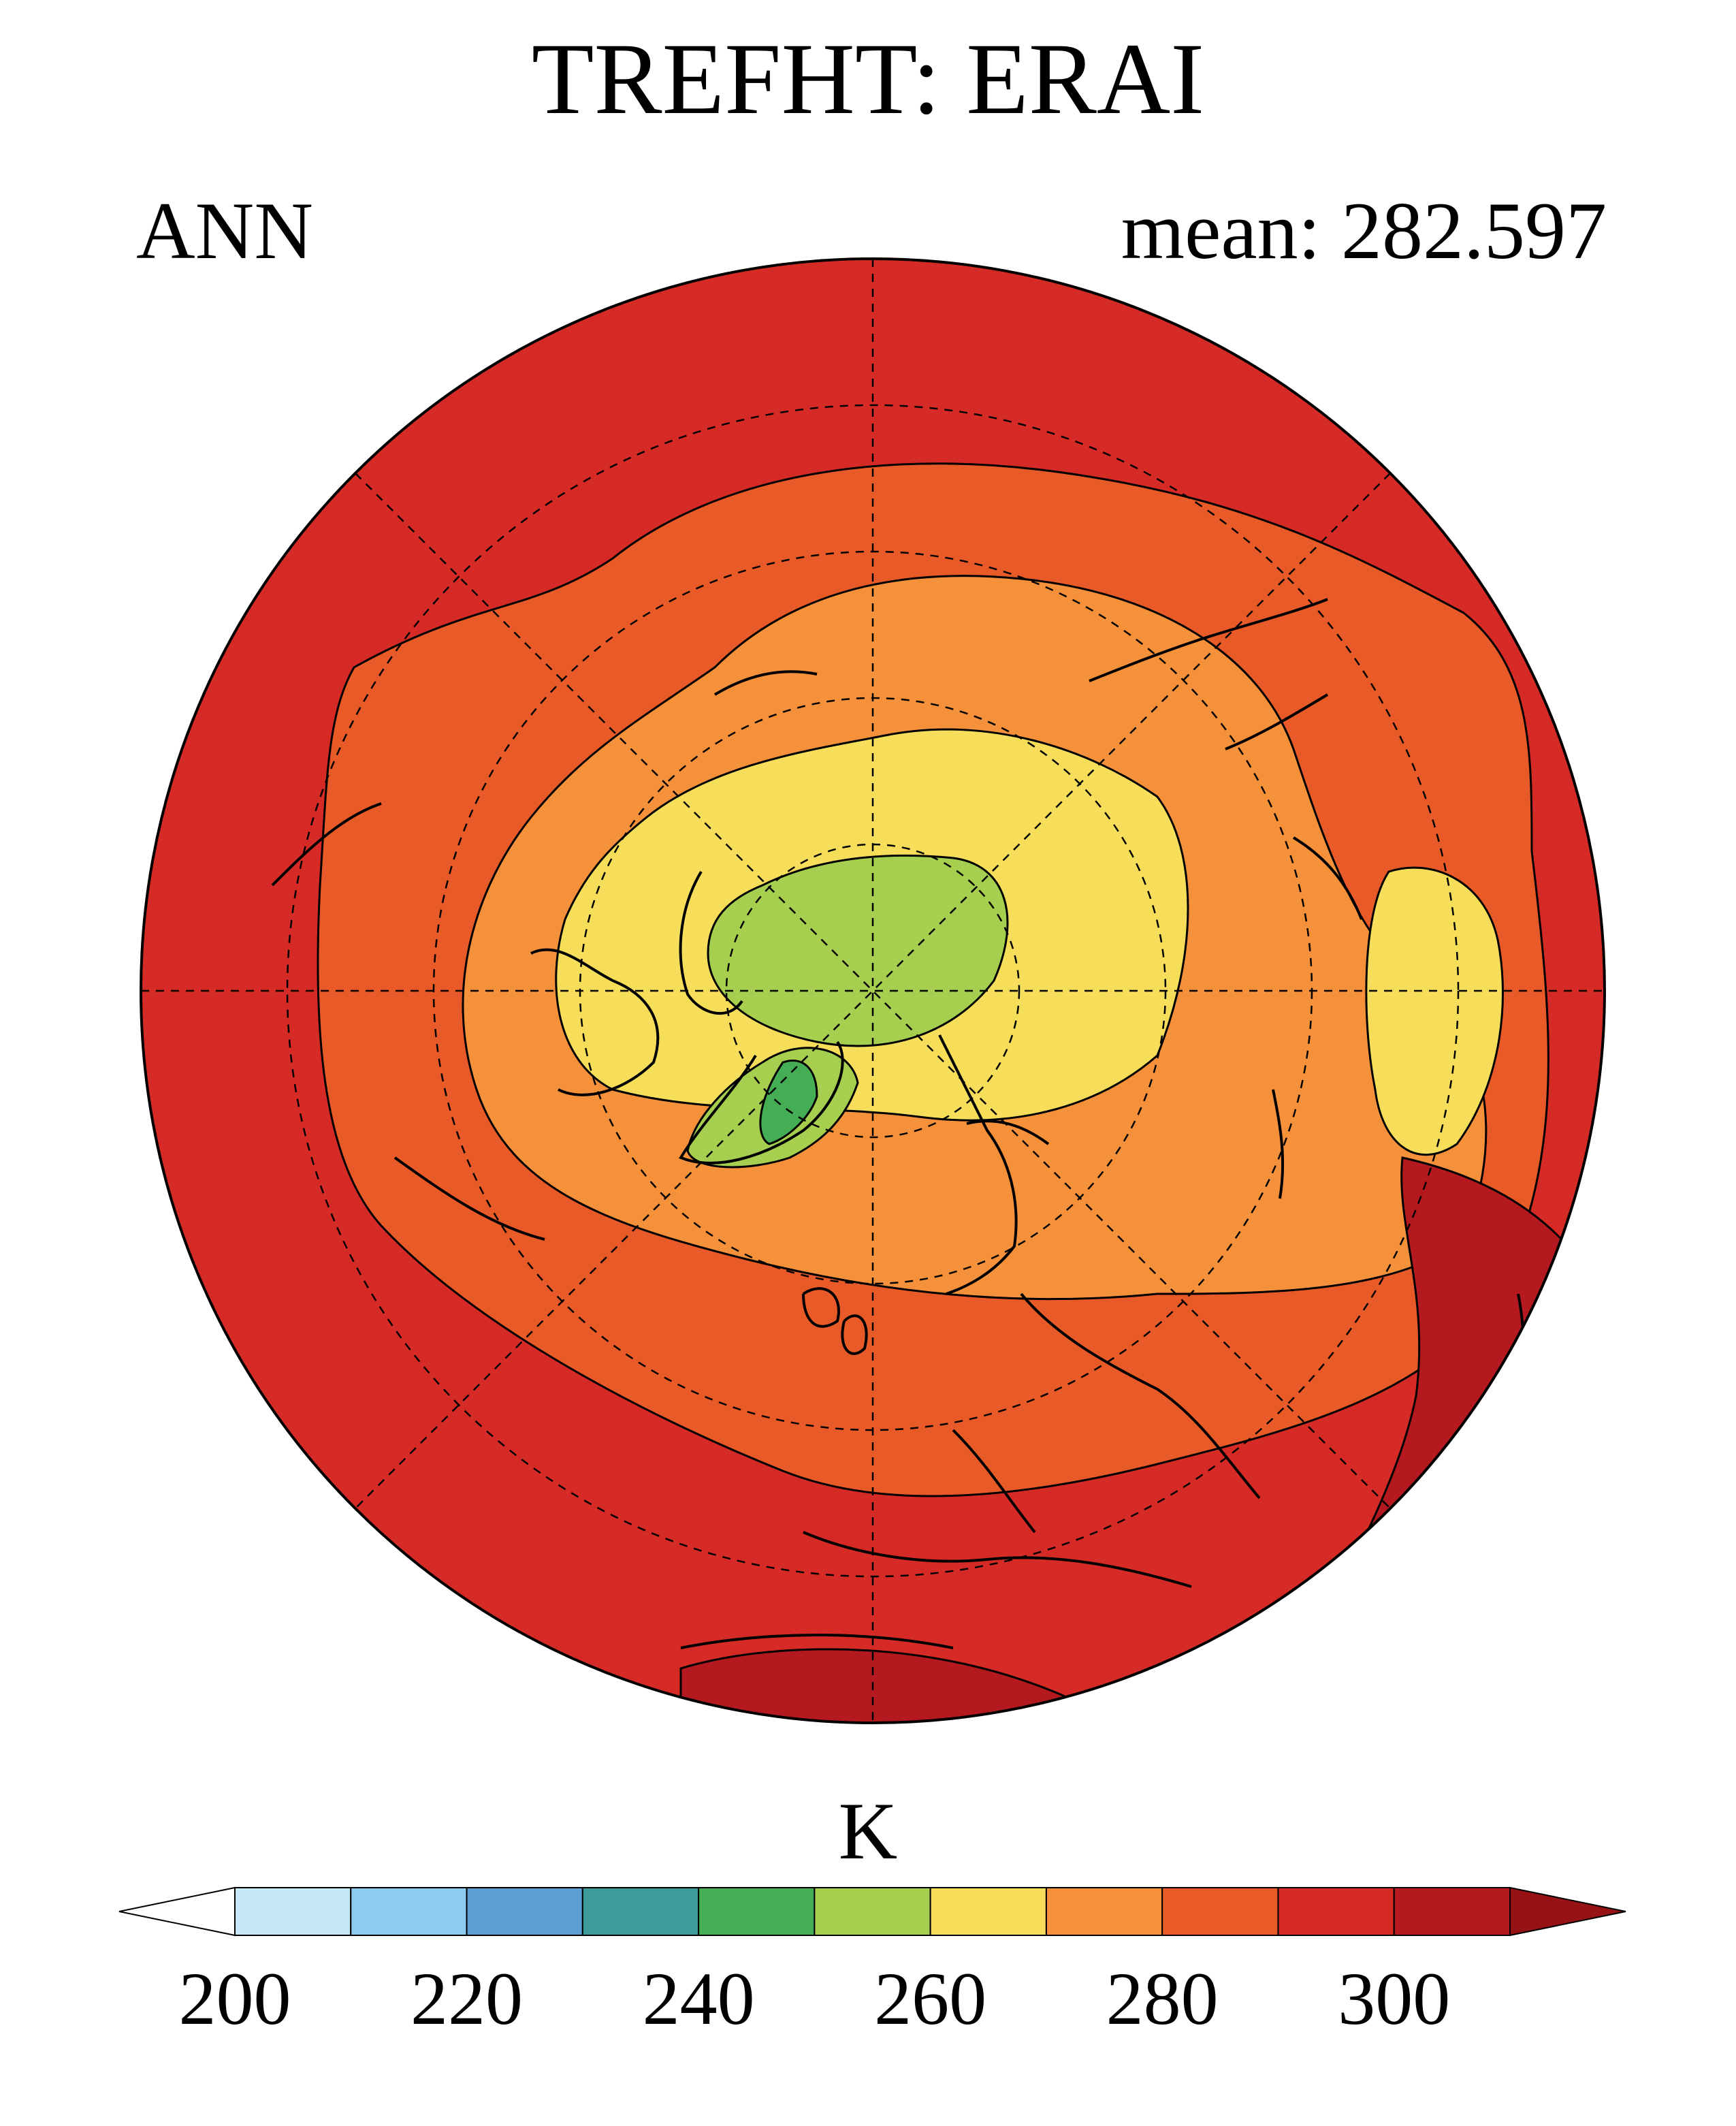  I want to click on colorbar-tick-label: 220, so click(467, 1998).